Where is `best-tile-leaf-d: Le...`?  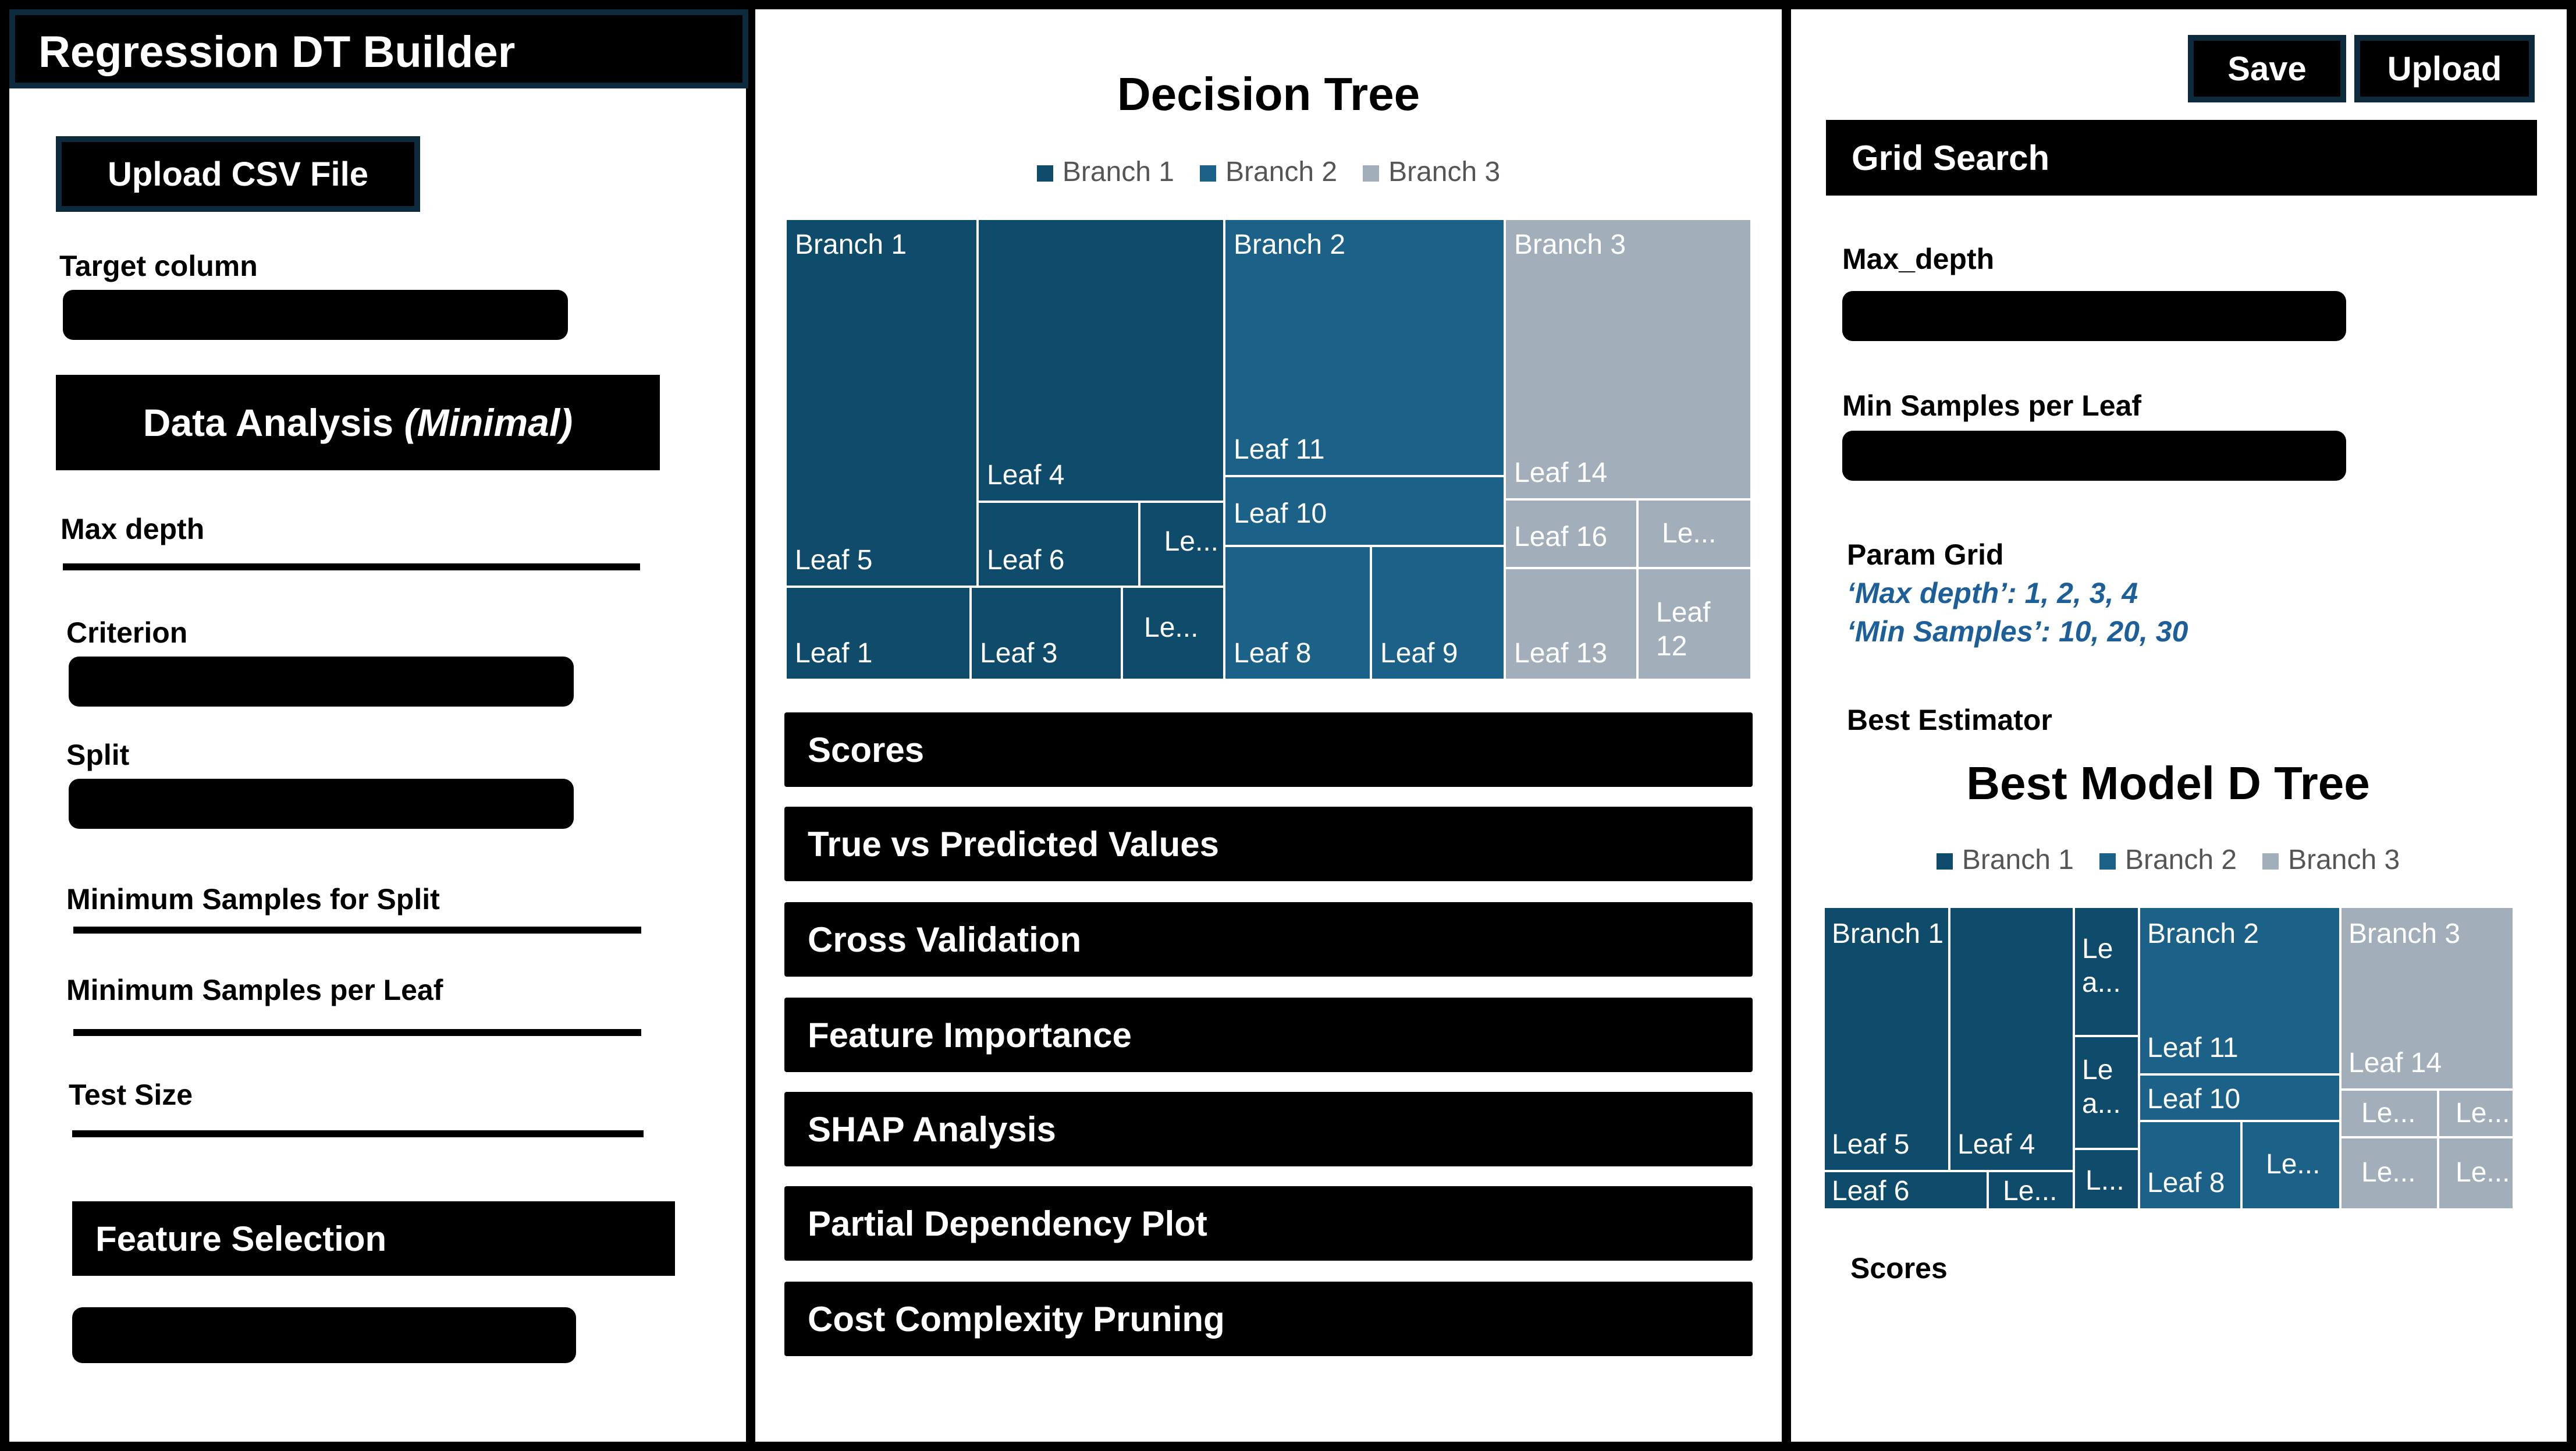 best-tile-leaf-d: Le... is located at coordinates (2476, 1113).